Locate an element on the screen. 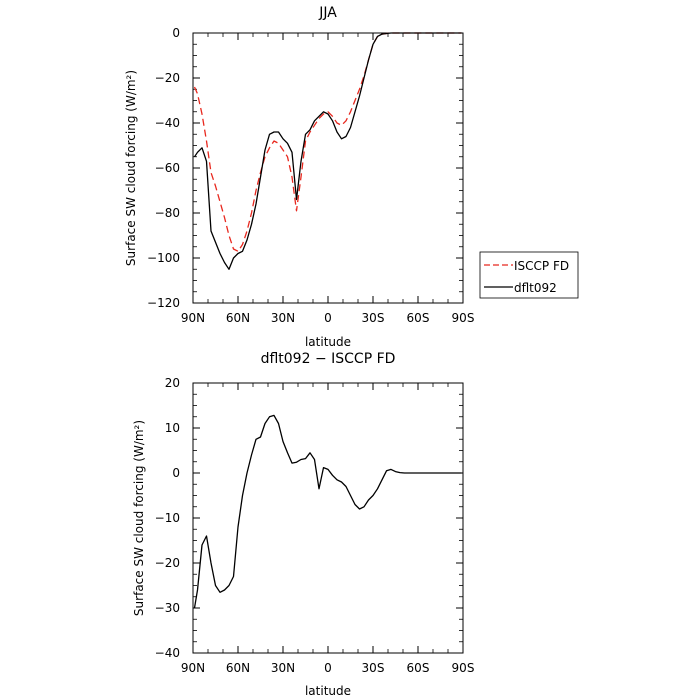 Image resolution: width=700 pixels, height=700 pixels. legend-box is located at coordinates (529, 275).